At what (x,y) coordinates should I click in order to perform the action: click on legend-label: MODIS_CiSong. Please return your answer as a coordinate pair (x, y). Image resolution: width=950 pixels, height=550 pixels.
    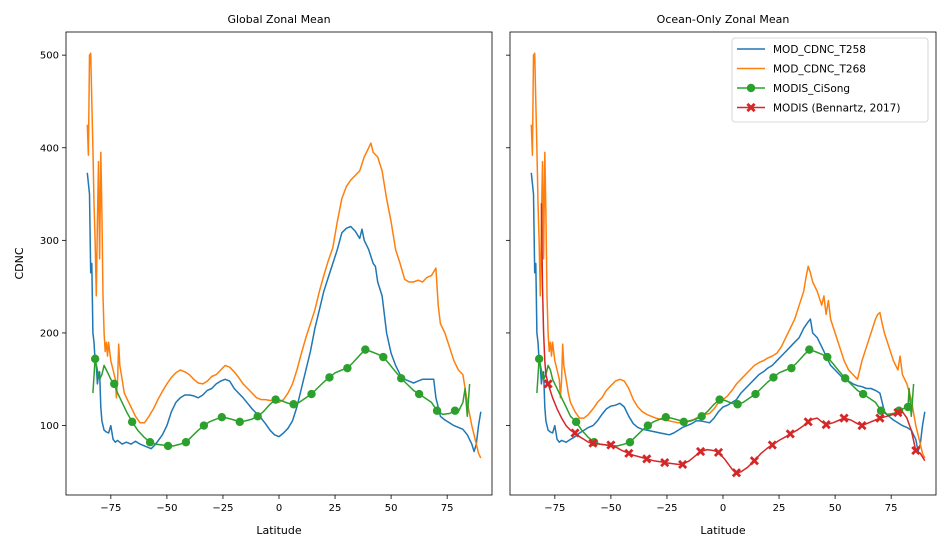
    Looking at the image, I should click on (811, 89).